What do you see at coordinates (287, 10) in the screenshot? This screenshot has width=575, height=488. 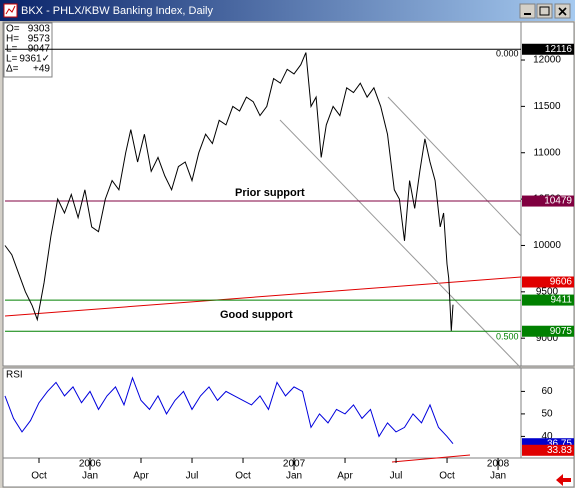 I see `title-bar` at bounding box center [287, 10].